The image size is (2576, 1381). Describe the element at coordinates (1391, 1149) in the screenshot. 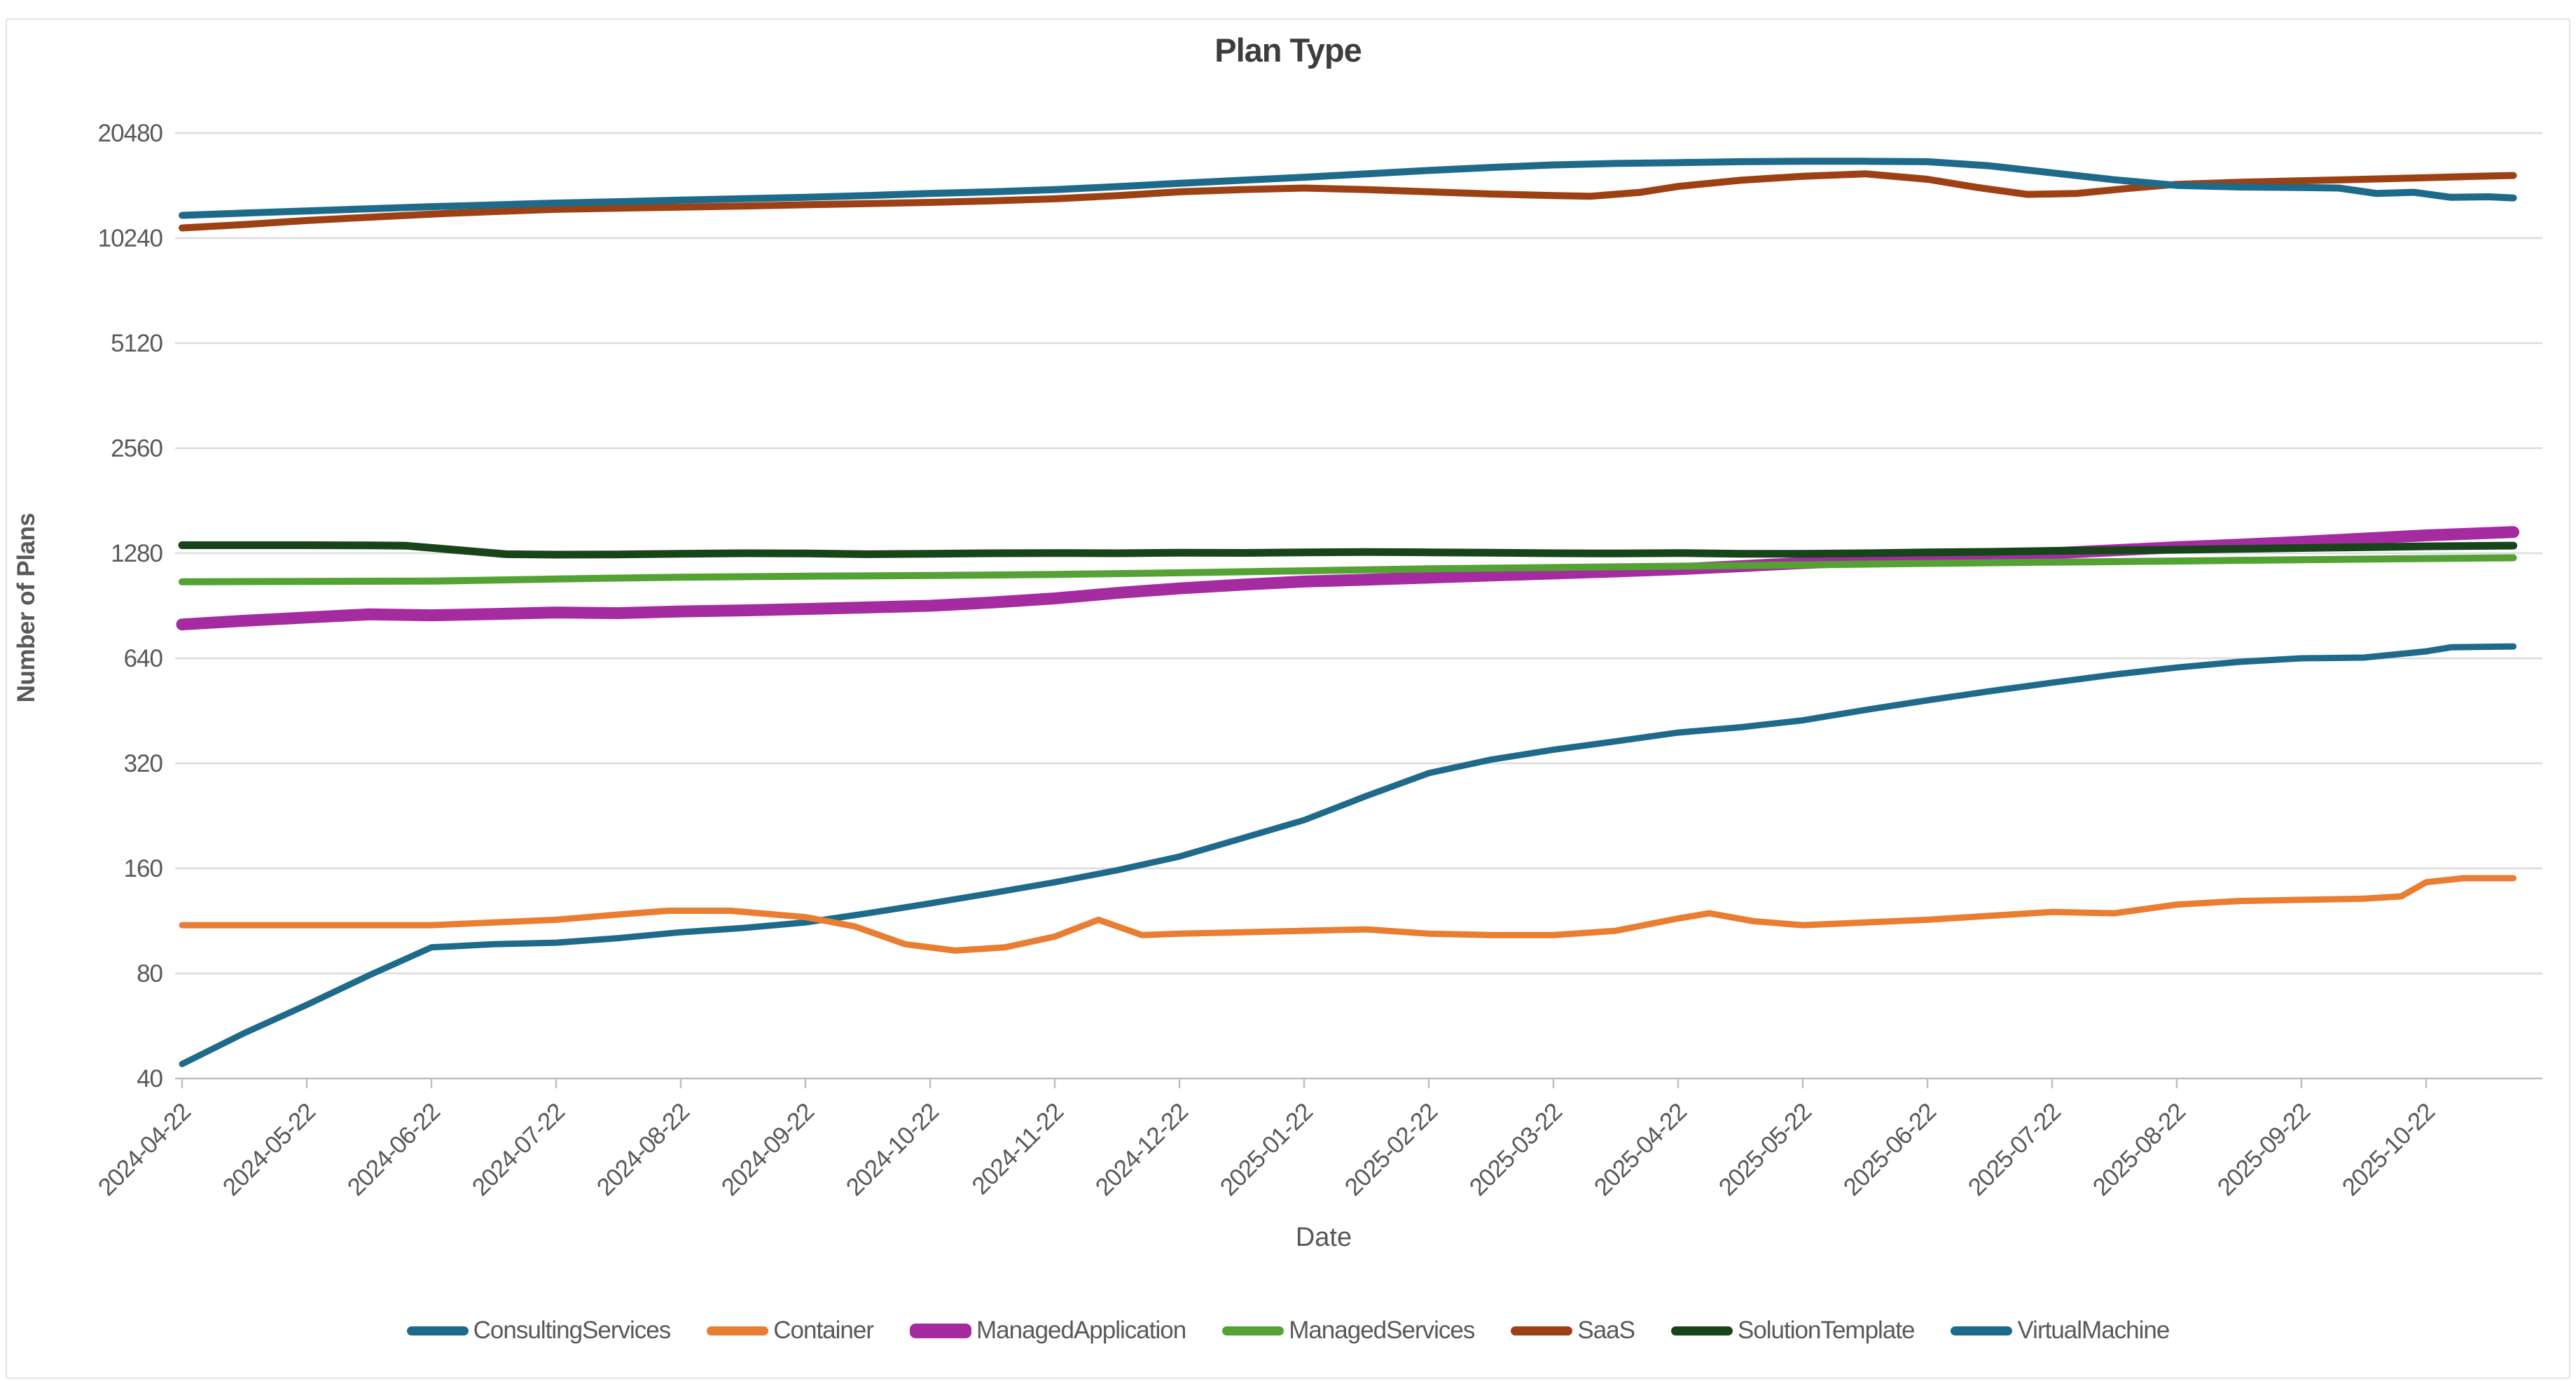

I see `x-tick-label: 2025-02-22` at that location.